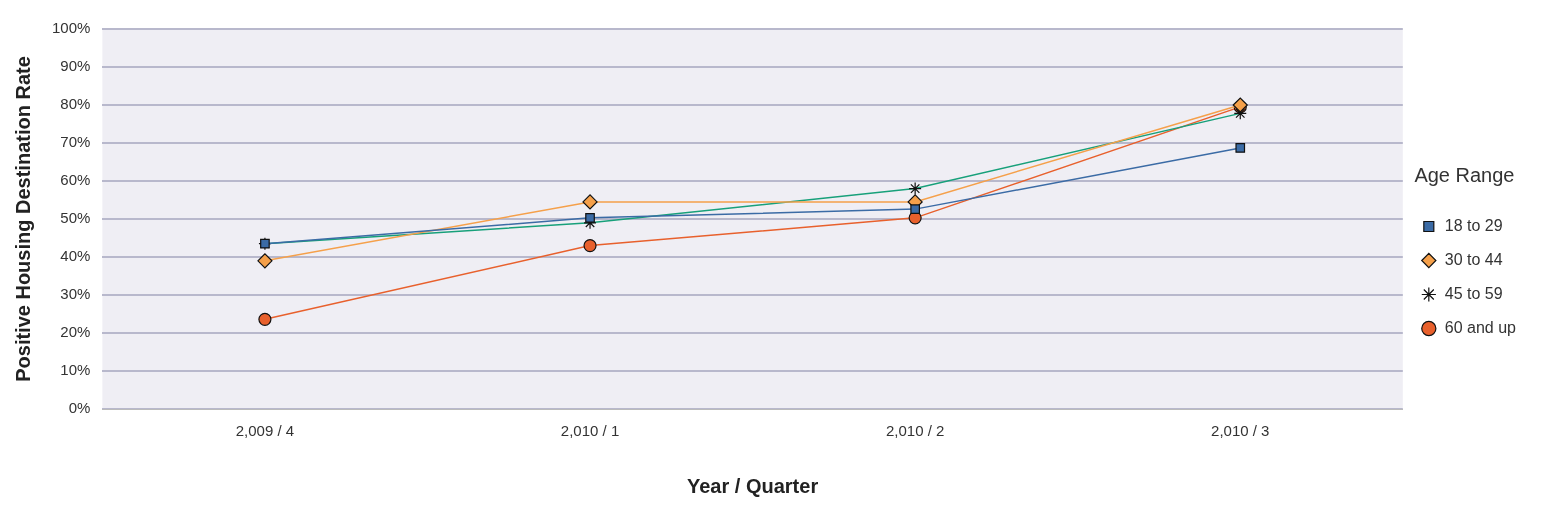 The height and width of the screenshot is (508, 1544). I want to click on y-tick-label: 0%, so click(79, 408).